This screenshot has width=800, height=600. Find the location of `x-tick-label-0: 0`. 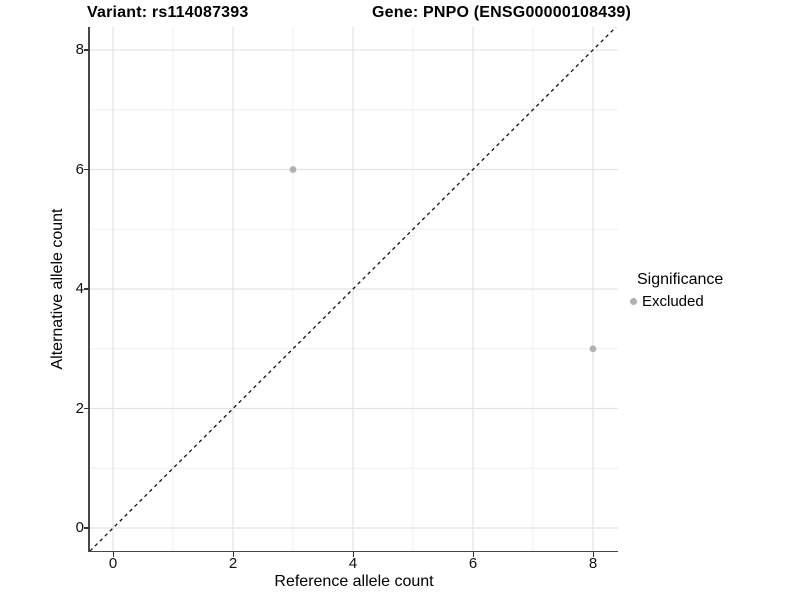

x-tick-label-0: 0 is located at coordinates (113, 563).